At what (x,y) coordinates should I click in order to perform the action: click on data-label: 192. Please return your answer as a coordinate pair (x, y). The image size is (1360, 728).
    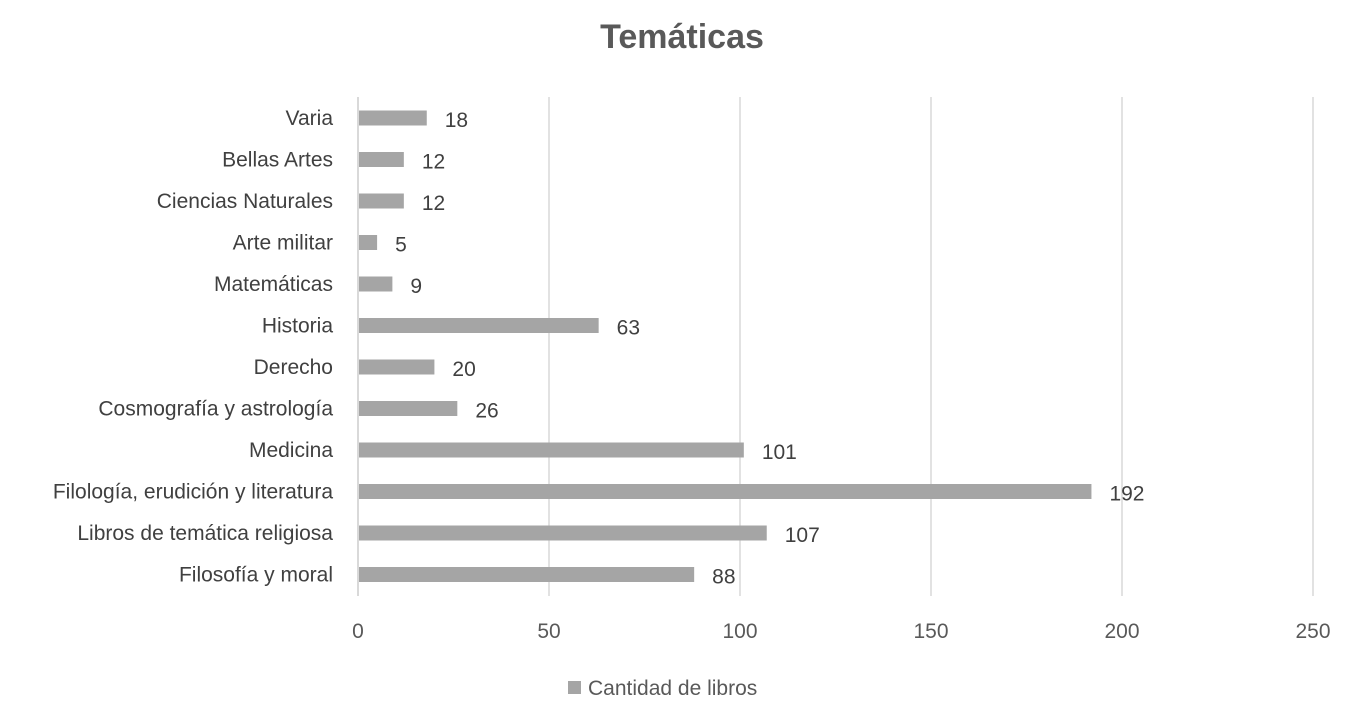
    Looking at the image, I should click on (1126, 494).